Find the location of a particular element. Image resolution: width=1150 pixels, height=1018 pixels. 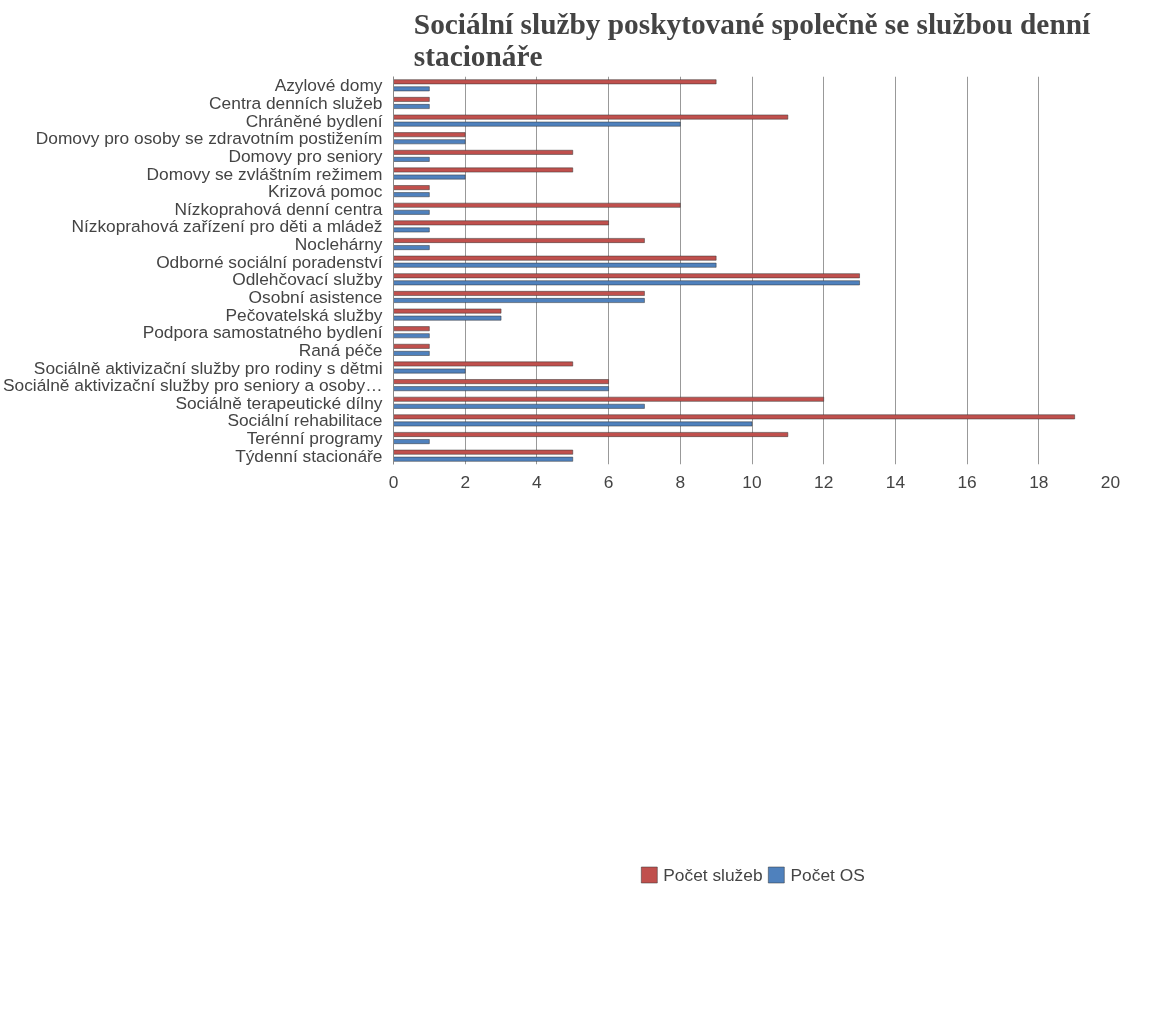

x-tick-label: 6 is located at coordinates (608, 481).